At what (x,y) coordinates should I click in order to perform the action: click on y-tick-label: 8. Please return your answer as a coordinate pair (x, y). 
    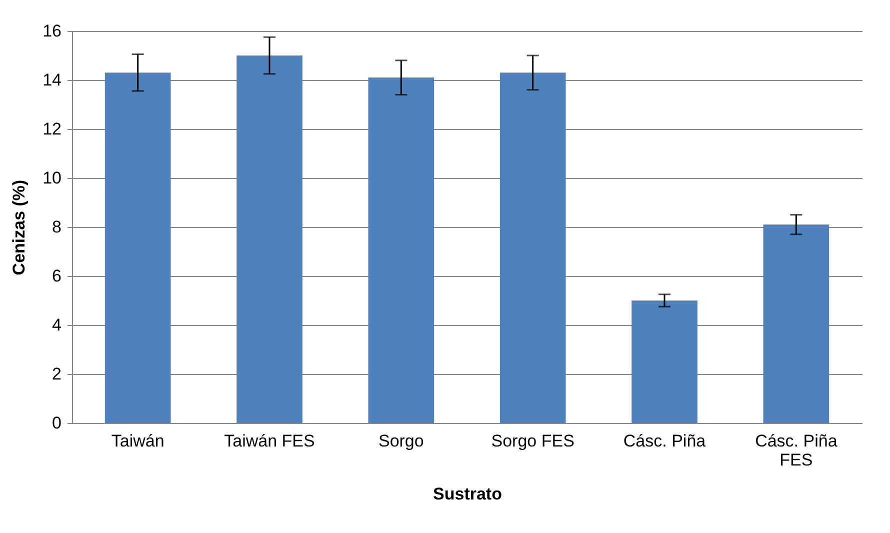
    Looking at the image, I should click on (57, 227).